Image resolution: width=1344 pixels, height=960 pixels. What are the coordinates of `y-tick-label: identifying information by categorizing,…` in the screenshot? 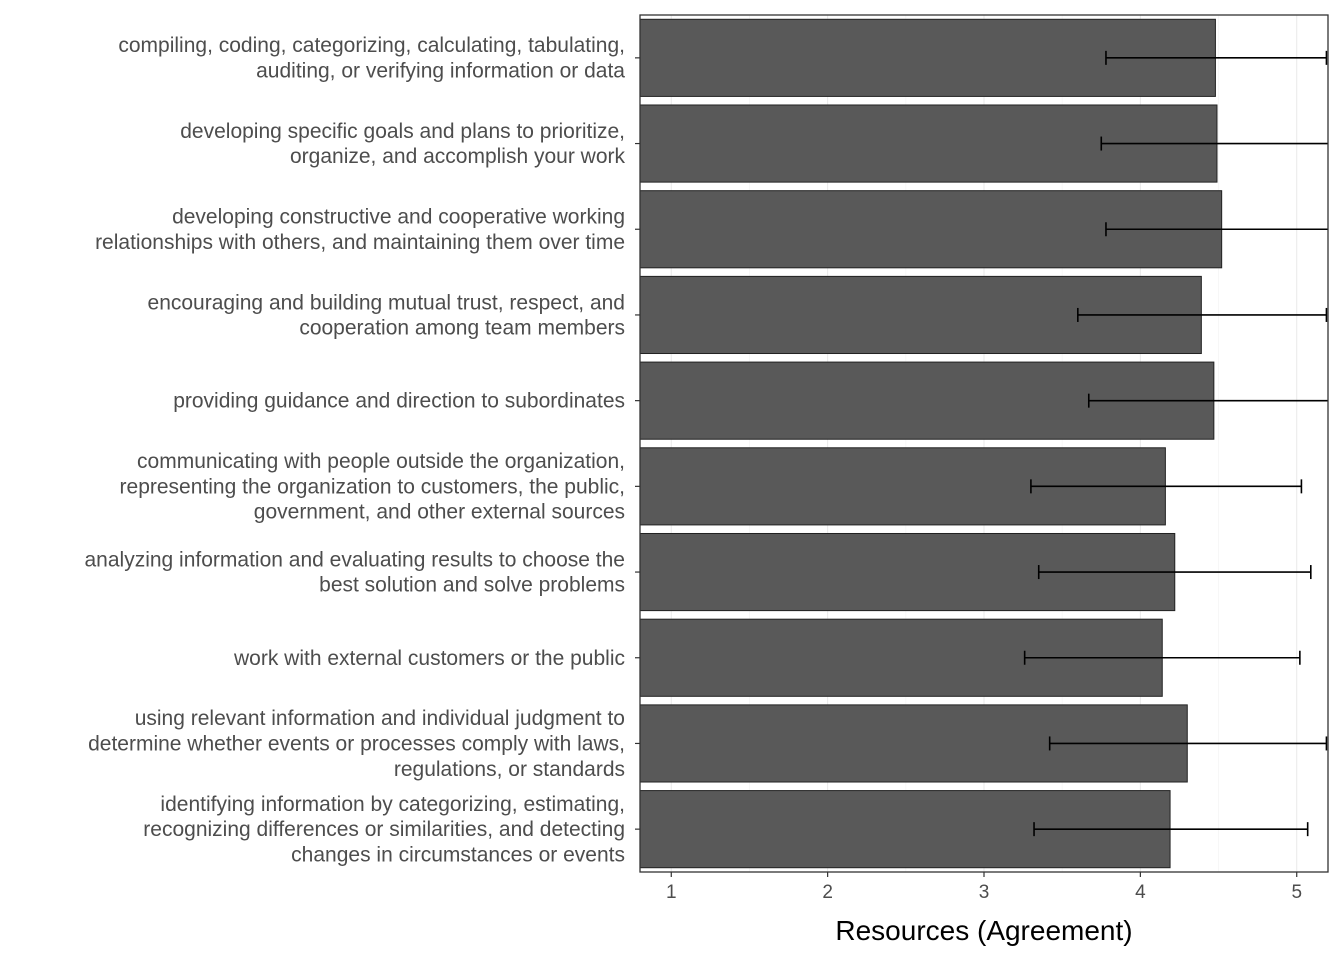 It's located at (384, 830).